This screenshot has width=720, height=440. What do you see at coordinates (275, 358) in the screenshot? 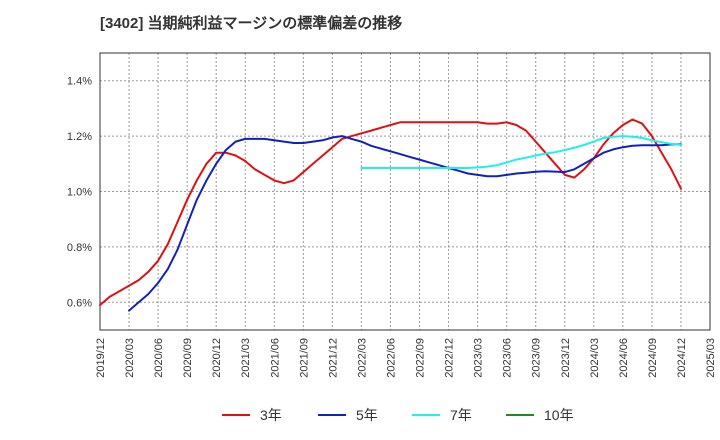
I see `x-tick-label: 2021/06` at bounding box center [275, 358].